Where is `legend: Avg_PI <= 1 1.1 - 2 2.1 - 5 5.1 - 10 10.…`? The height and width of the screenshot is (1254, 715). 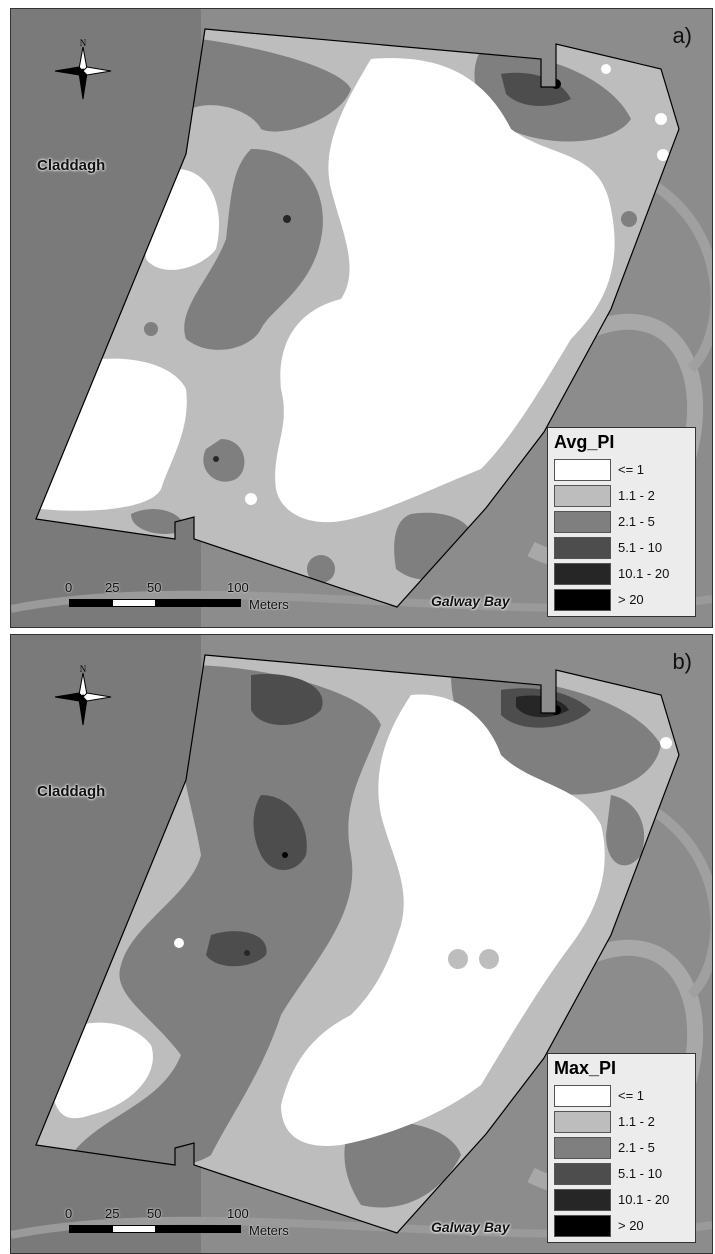
legend: Avg_PI <= 1 1.1 - 2 2.1 - 5 5.1 - 10 10.… is located at coordinates (621, 522).